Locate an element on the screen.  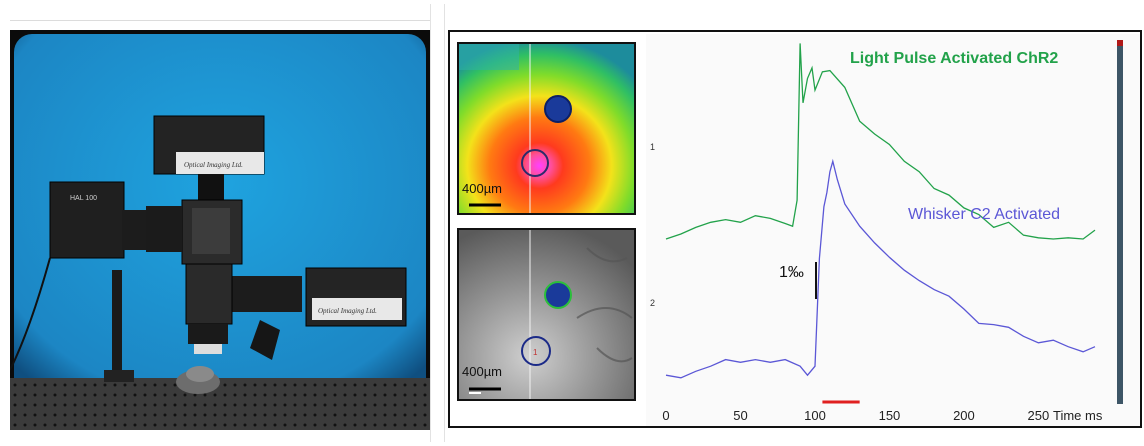
hal-100-lamp is located at coordinates (87, 220).